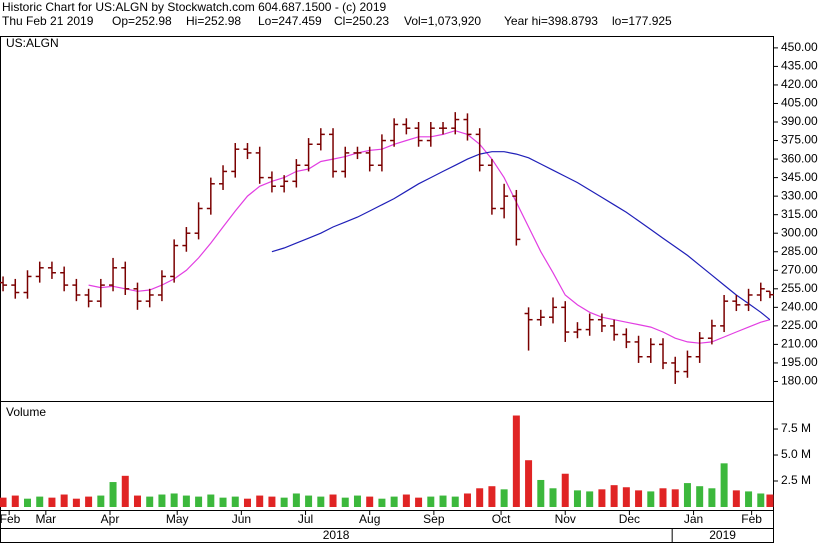  Describe the element at coordinates (799, 84) in the screenshot. I see `y-tick-label: 420.00` at that location.